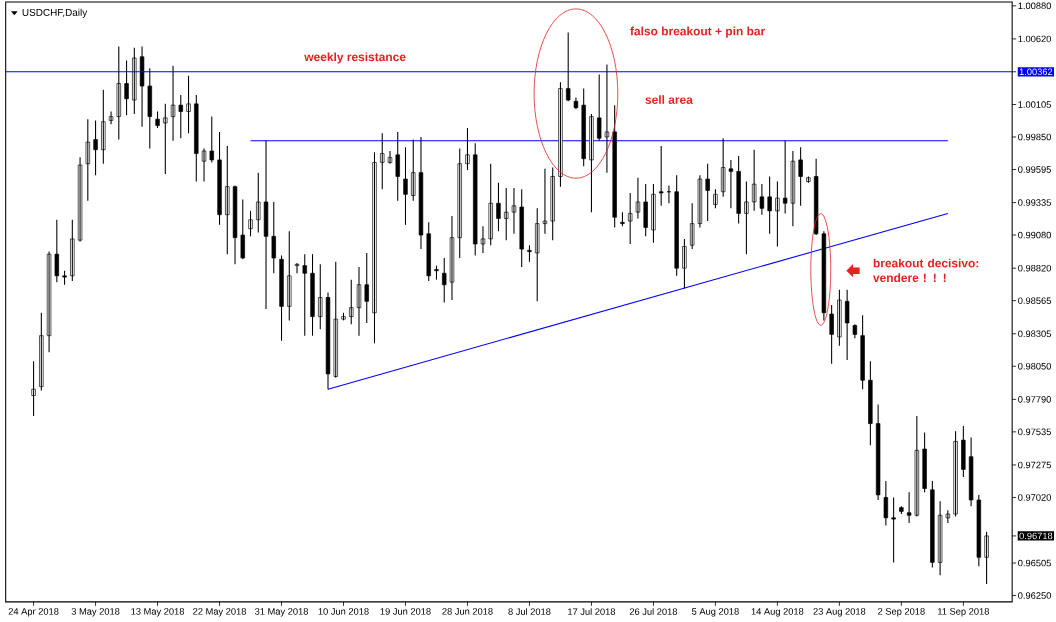 This screenshot has width=1056, height=622. I want to click on x-tick-label: 28 Jun 2018, so click(467, 611).